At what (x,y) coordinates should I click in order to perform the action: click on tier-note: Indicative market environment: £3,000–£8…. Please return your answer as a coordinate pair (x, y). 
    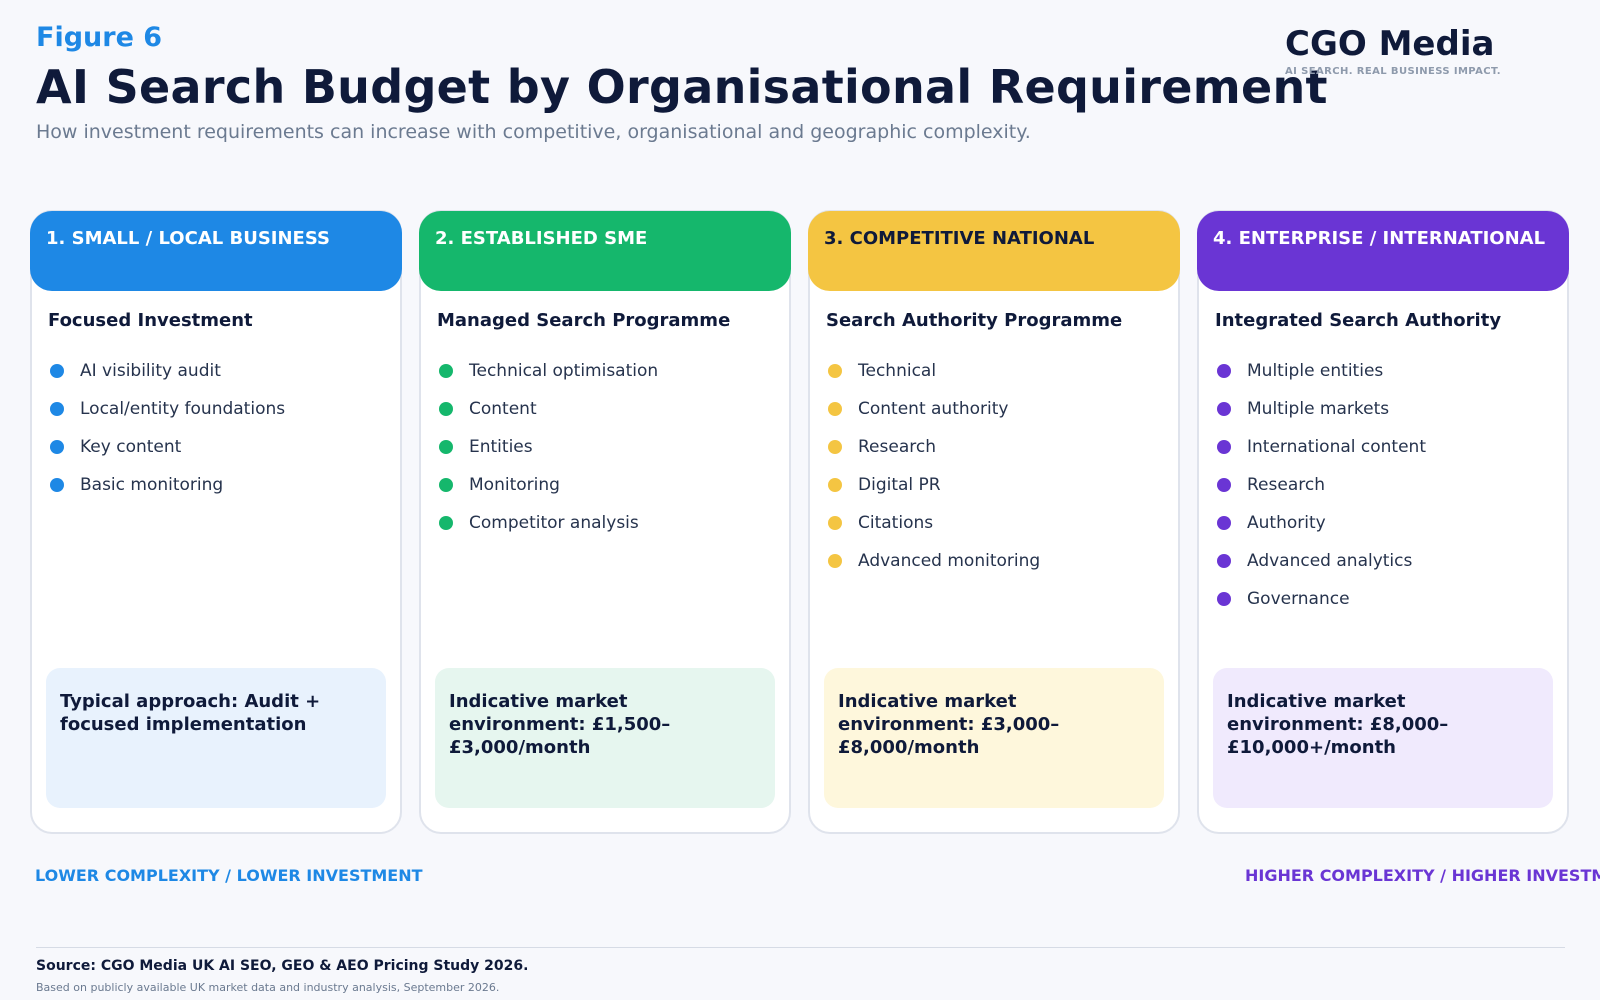
    Looking at the image, I should click on (994, 738).